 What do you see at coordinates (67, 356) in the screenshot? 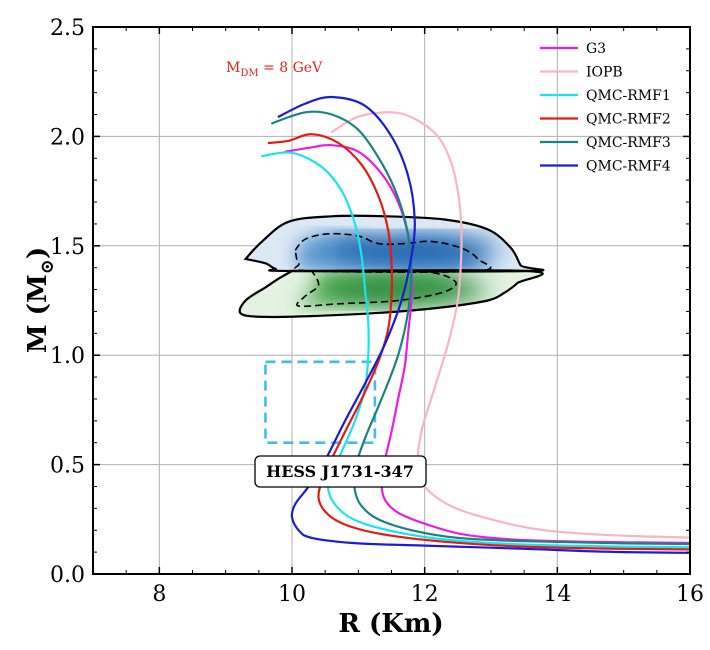
I see `y-tick-label-2: 1.0` at bounding box center [67, 356].